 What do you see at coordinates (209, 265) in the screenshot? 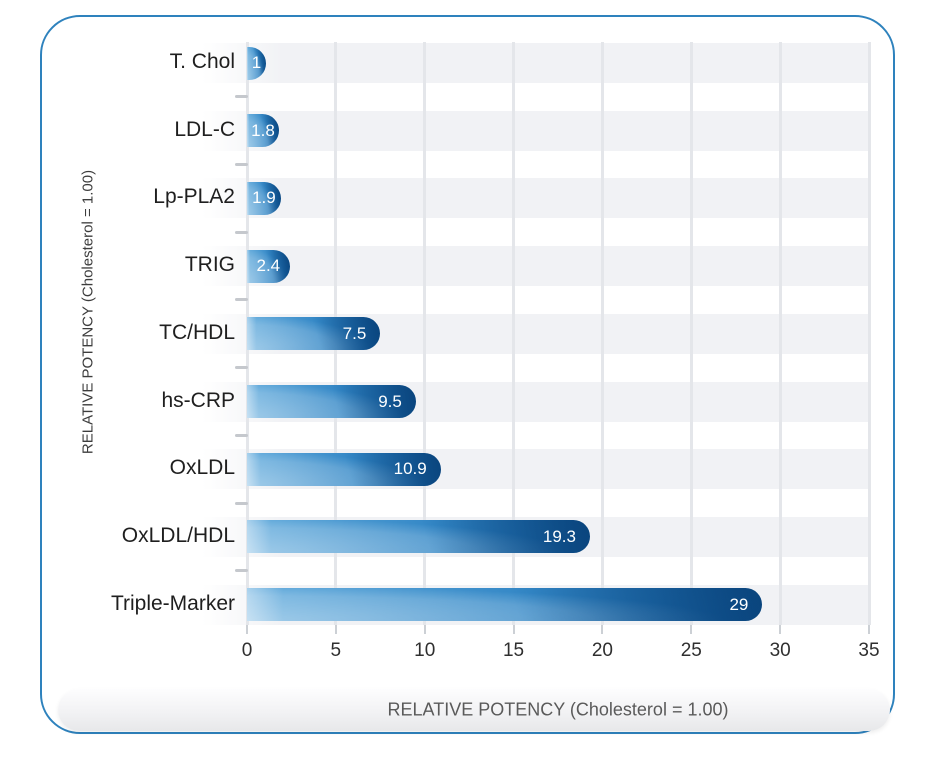
I see `category-label: TRIG` at bounding box center [209, 265].